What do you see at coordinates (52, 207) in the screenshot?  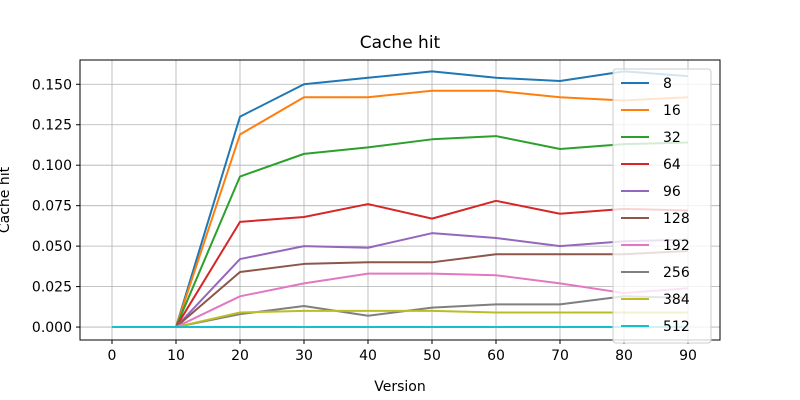 I see `y-tick-label: 0.075` at bounding box center [52, 207].